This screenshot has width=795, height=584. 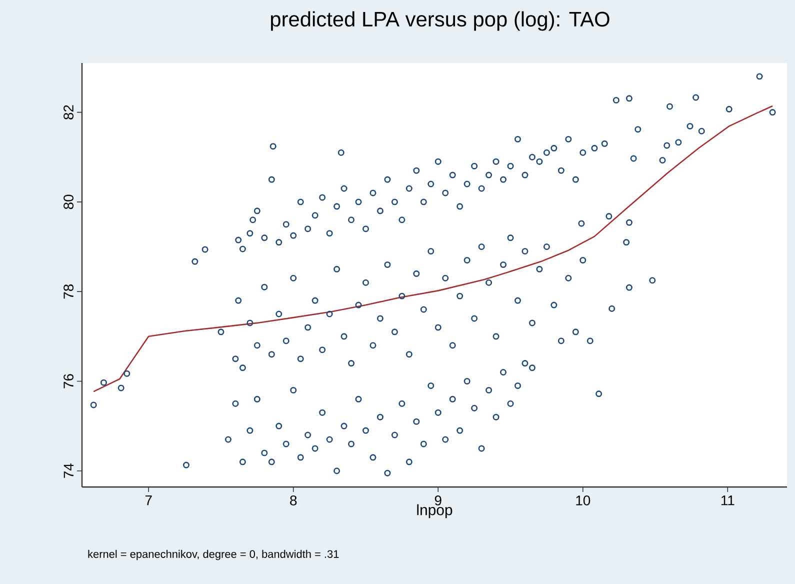 I want to click on x-axis-title: lnpop, so click(x=434, y=511).